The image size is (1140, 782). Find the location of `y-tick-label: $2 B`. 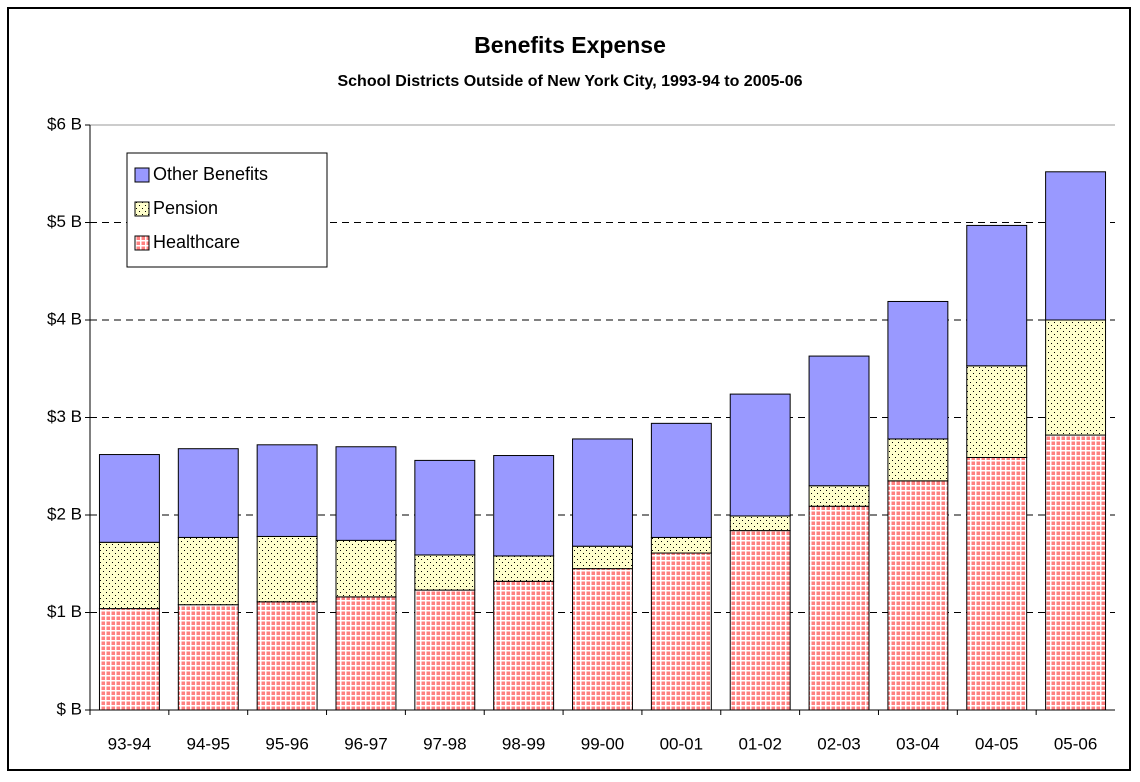

y-tick-label: $2 B is located at coordinates (64, 513).